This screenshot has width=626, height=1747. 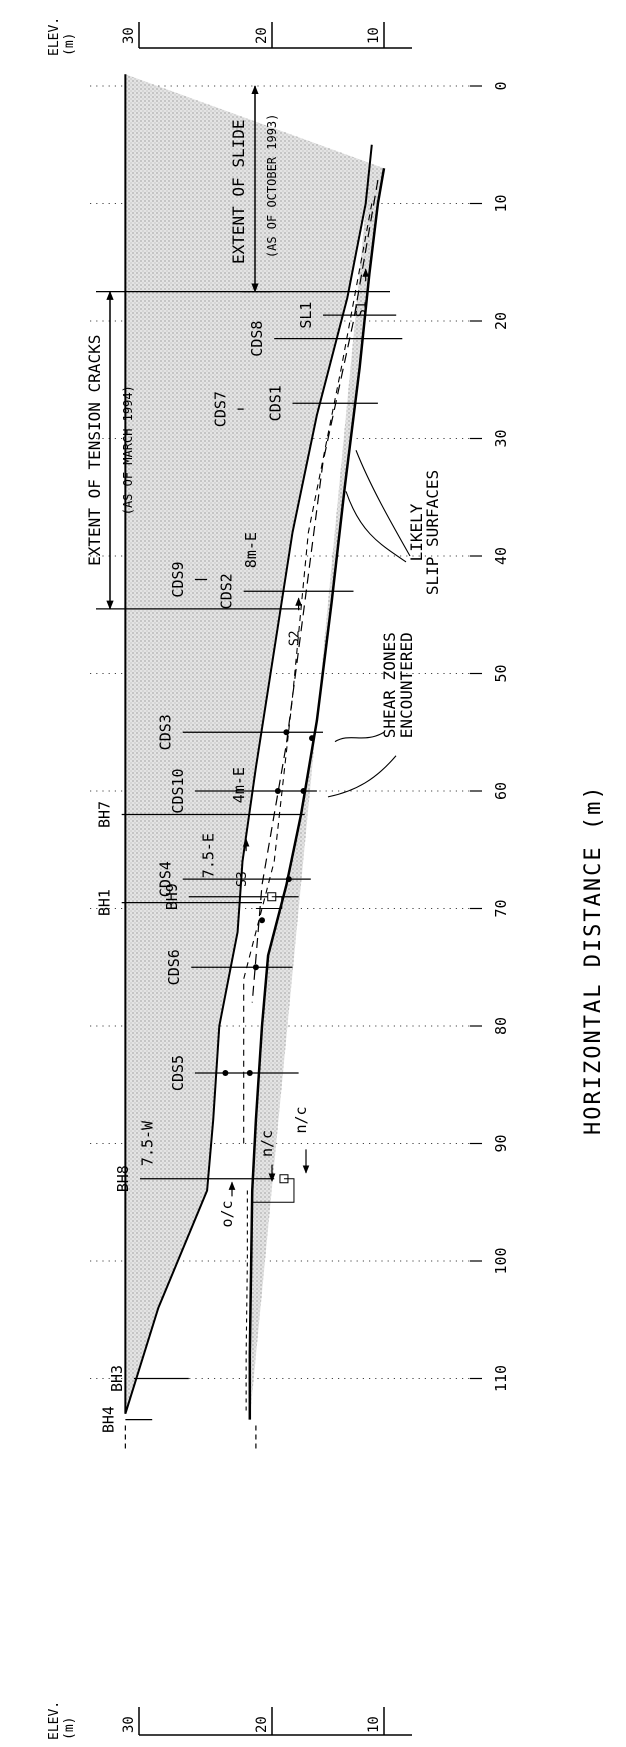 I want to click on distance-label-0: 0, so click(x=501, y=85).